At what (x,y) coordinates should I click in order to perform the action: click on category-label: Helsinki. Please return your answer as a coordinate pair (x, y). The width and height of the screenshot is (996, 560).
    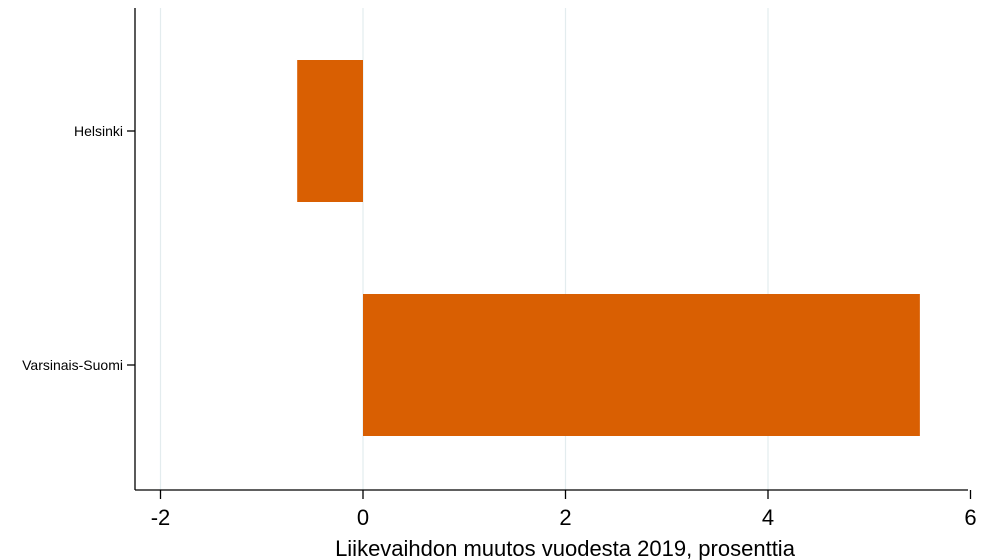
    Looking at the image, I should click on (98, 131).